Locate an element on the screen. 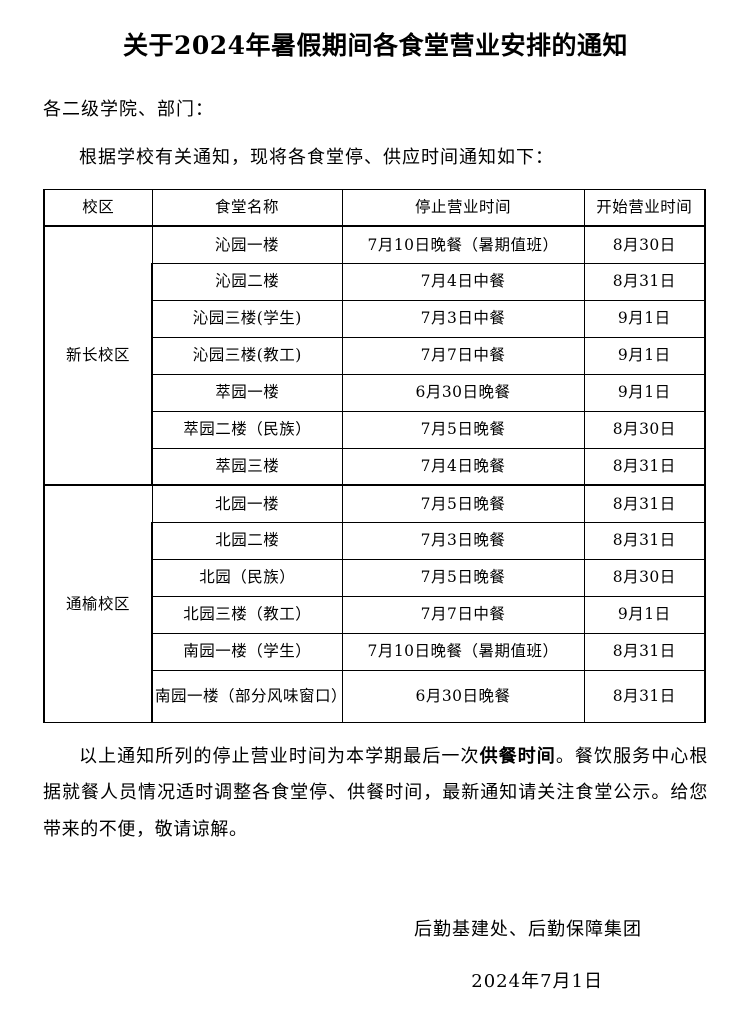 The height and width of the screenshot is (1035, 751). column-header-canteen: 食堂名称 is located at coordinates (247, 207).